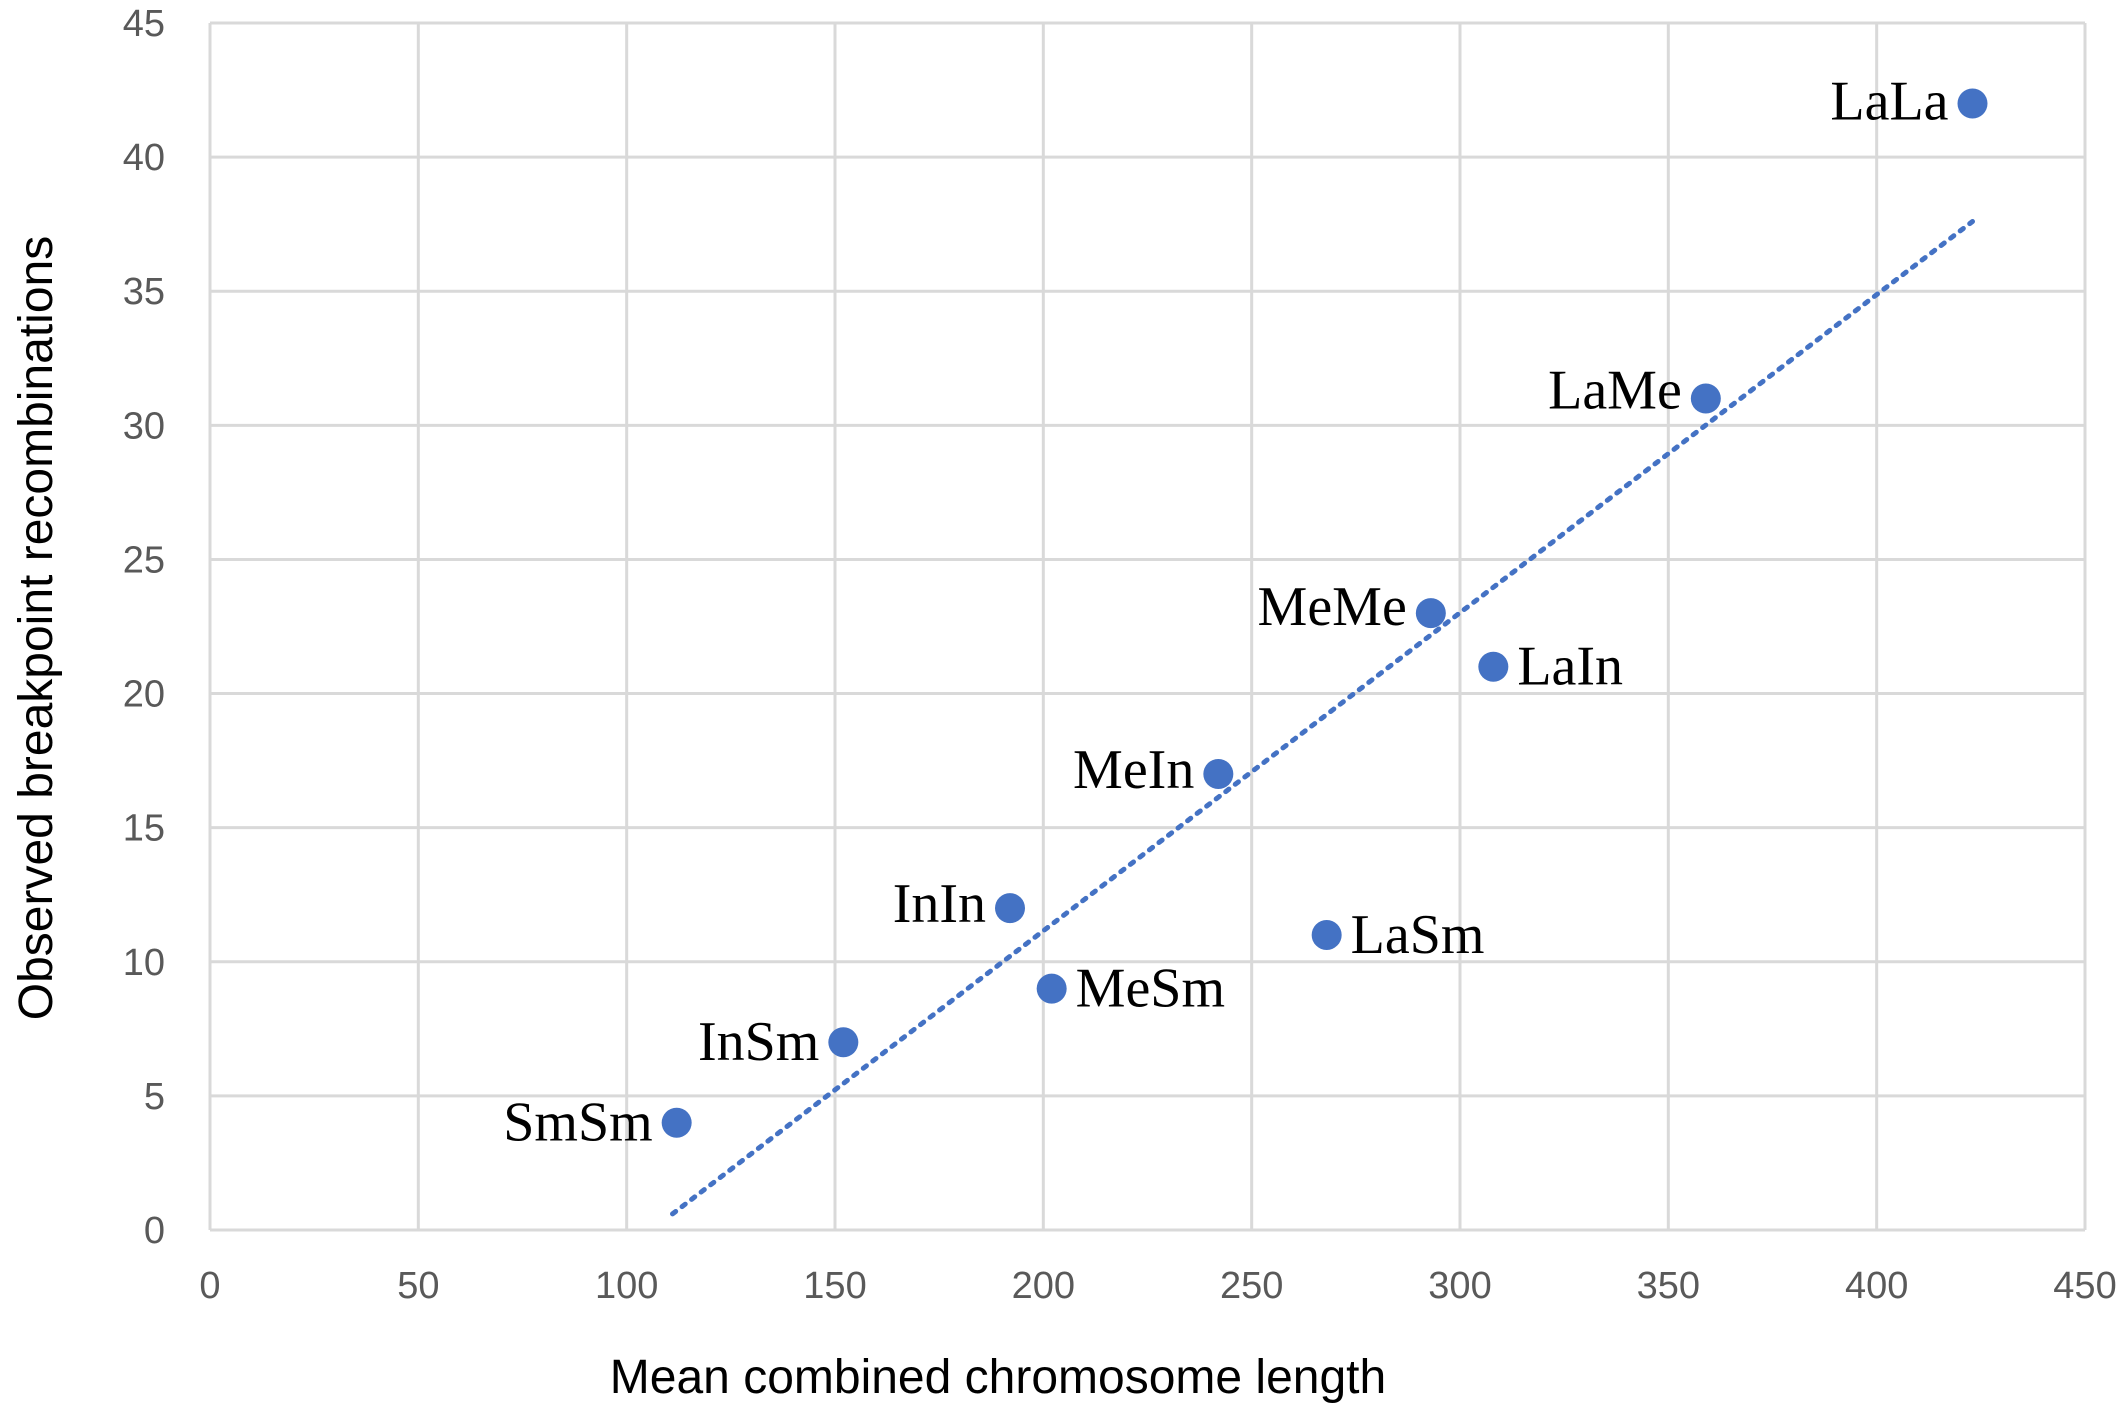  What do you see at coordinates (1157, 1286) in the screenshot?
I see `x-axis-ticks: 0 50 100 150 200 250 300 350 400 450` at bounding box center [1157, 1286].